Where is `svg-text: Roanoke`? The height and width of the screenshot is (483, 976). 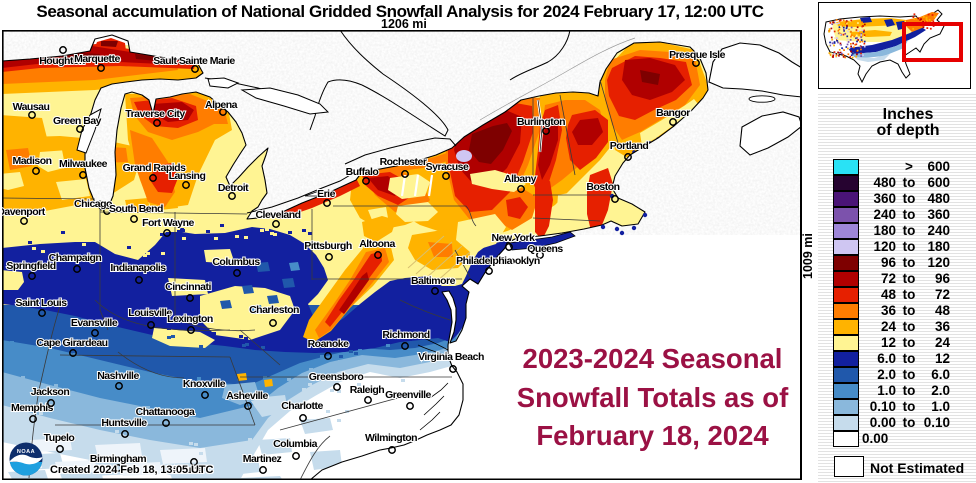 svg-text: Roanoke is located at coordinates (329, 344).